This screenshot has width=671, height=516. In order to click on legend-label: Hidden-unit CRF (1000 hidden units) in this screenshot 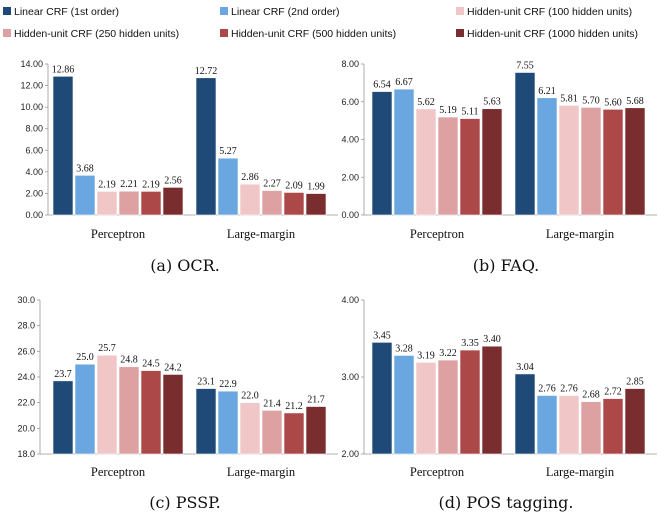, I will do `click(552, 34)`.